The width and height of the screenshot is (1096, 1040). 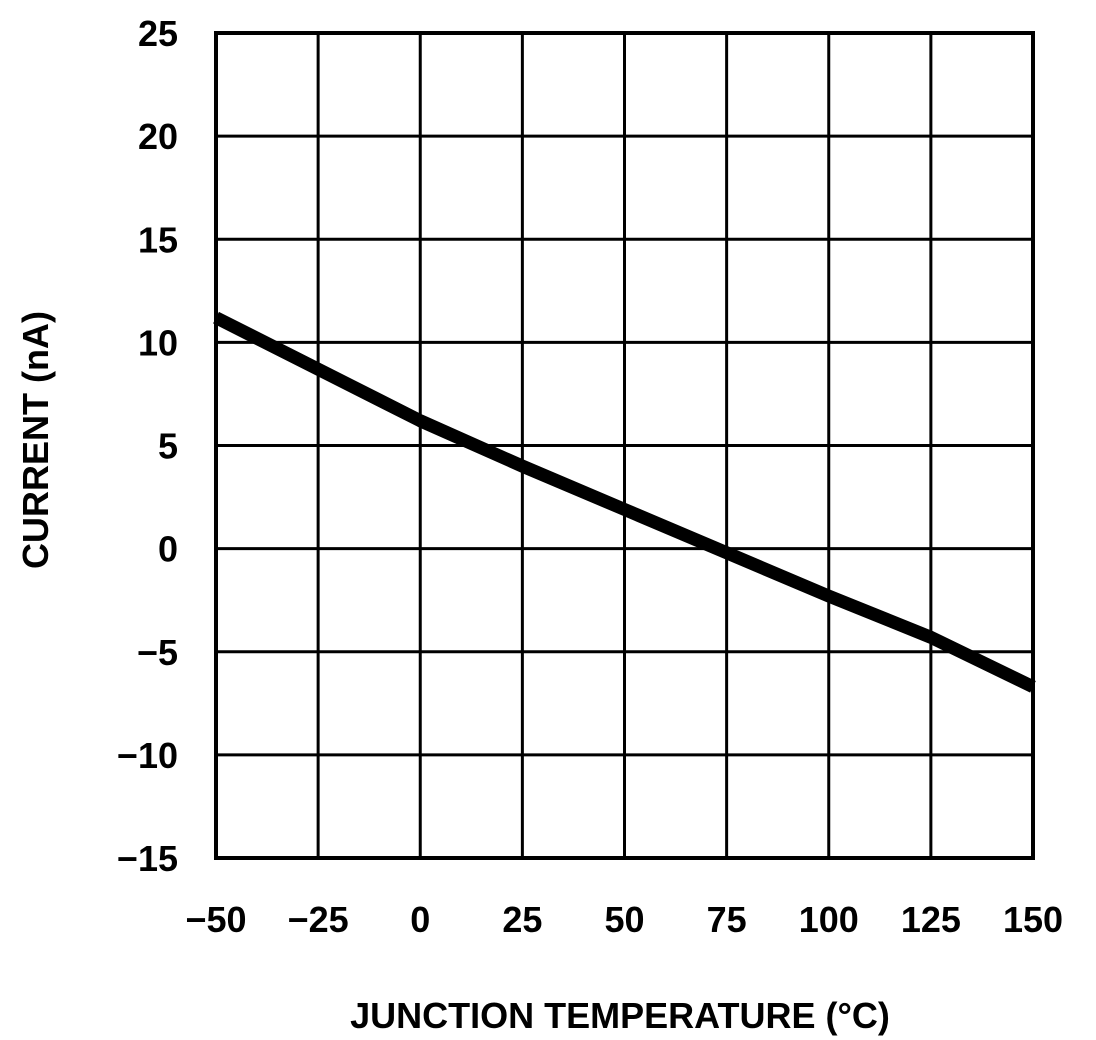 What do you see at coordinates (420, 919) in the screenshot?
I see `x-tick-label: 0` at bounding box center [420, 919].